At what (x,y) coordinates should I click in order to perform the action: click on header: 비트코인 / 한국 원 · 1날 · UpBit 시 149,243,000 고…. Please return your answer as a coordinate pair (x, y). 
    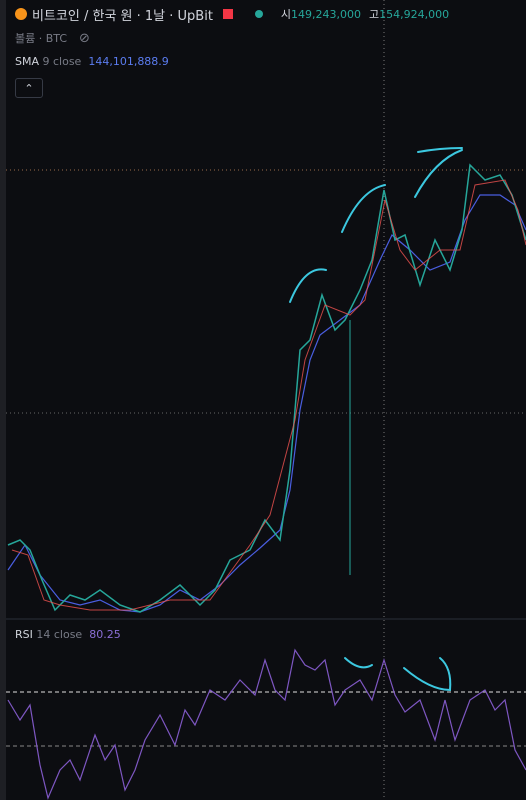
    Looking at the image, I should click on (232, 14).